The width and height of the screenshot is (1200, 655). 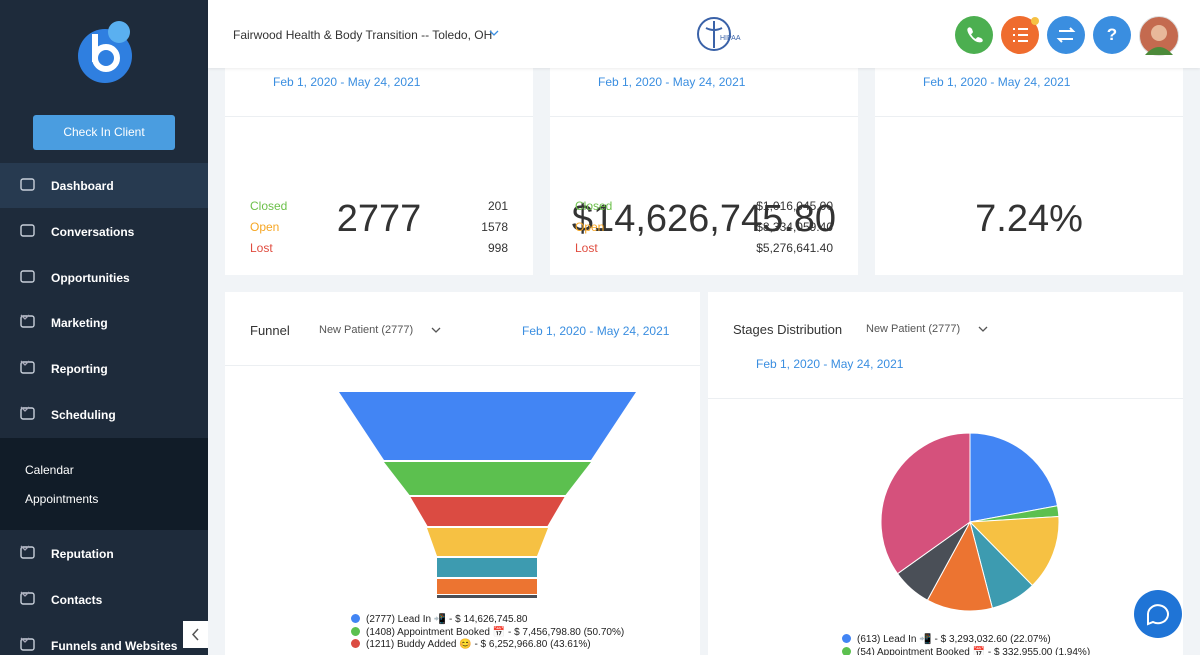 I want to click on nav-label: Dashboard, so click(x=82, y=186).